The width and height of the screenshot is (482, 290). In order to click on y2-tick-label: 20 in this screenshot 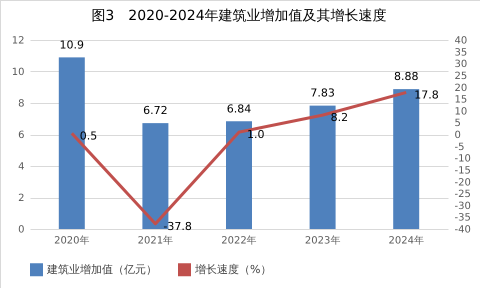, I will do `click(461, 88)`.